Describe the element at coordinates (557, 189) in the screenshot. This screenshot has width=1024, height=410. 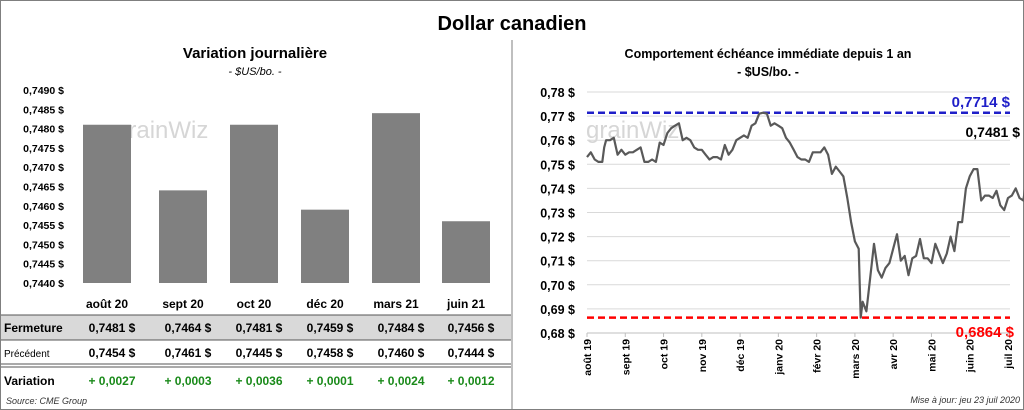
I see `y-tick-label: 0,74 $` at that location.